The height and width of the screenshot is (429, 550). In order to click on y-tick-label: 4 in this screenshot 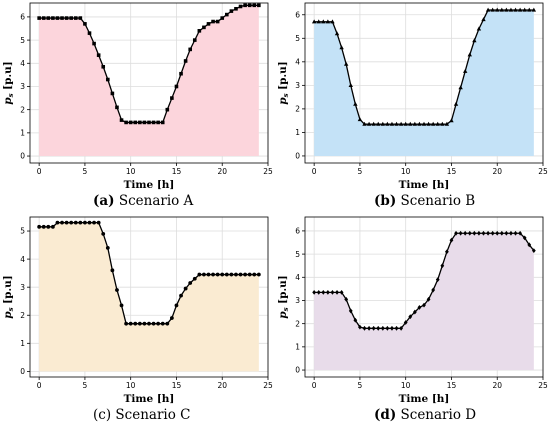, I will do `click(297, 62)`.